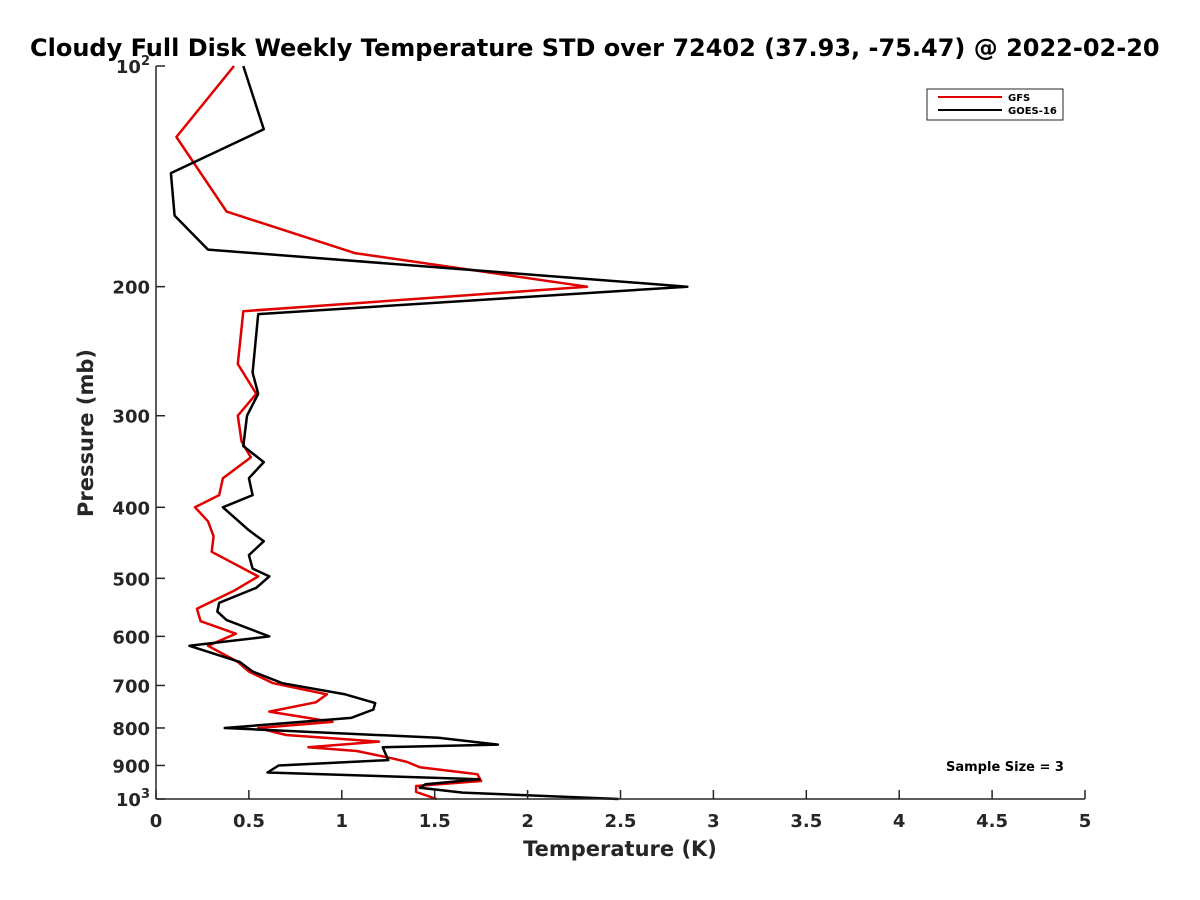 Image resolution: width=1200 pixels, height=900 pixels. What do you see at coordinates (131, 288) in the screenshot?
I see `y-tick-label: 200` at bounding box center [131, 288].